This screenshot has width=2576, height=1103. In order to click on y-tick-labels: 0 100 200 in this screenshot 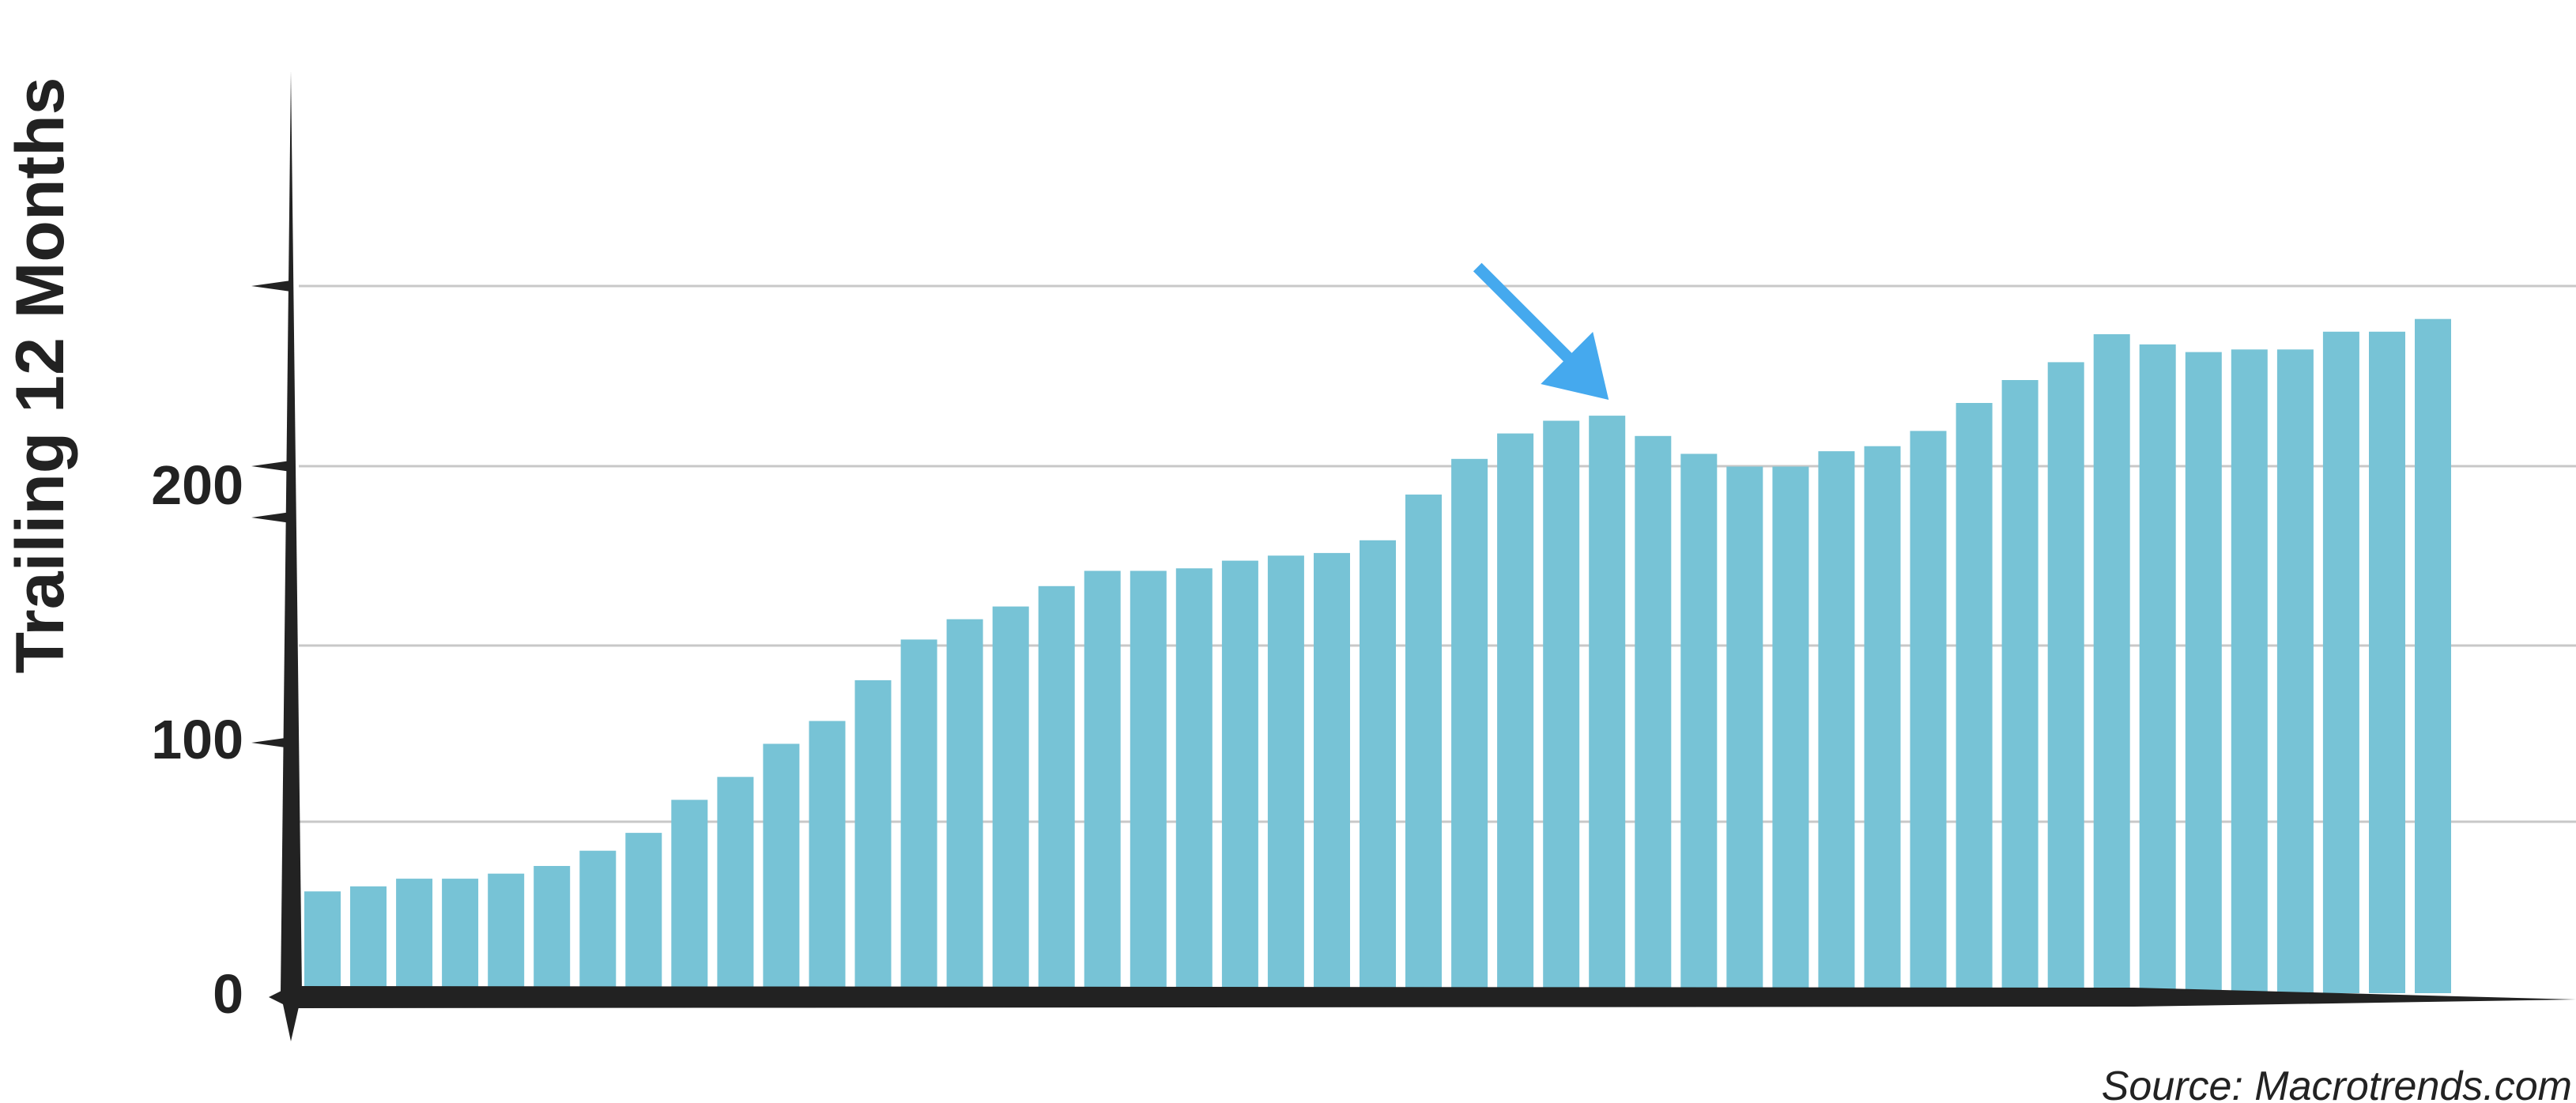, I will do `click(197, 740)`.